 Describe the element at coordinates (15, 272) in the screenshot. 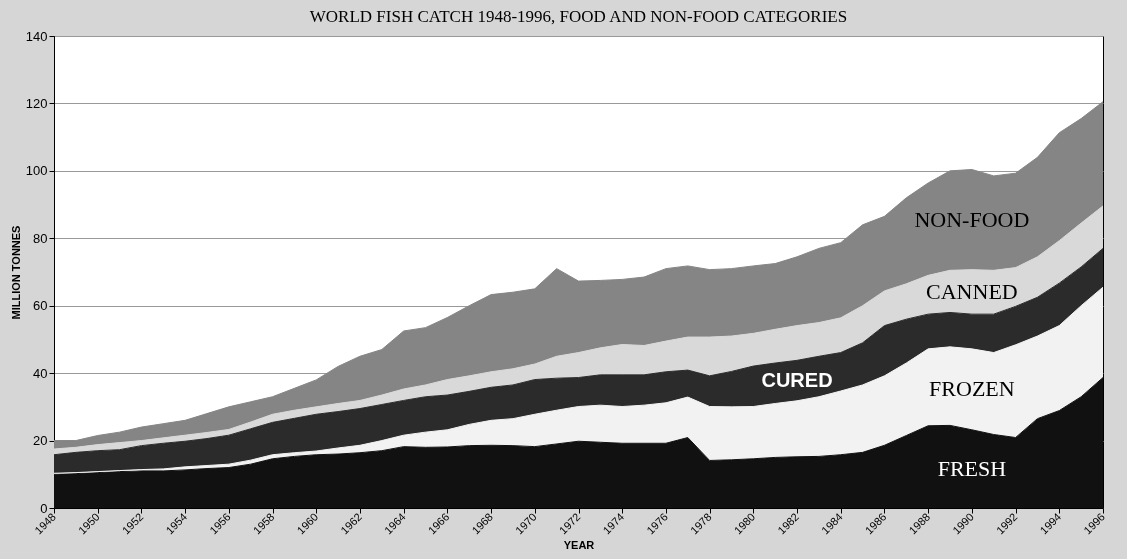

I see `y-axis-title: MILLION TONNES` at that location.